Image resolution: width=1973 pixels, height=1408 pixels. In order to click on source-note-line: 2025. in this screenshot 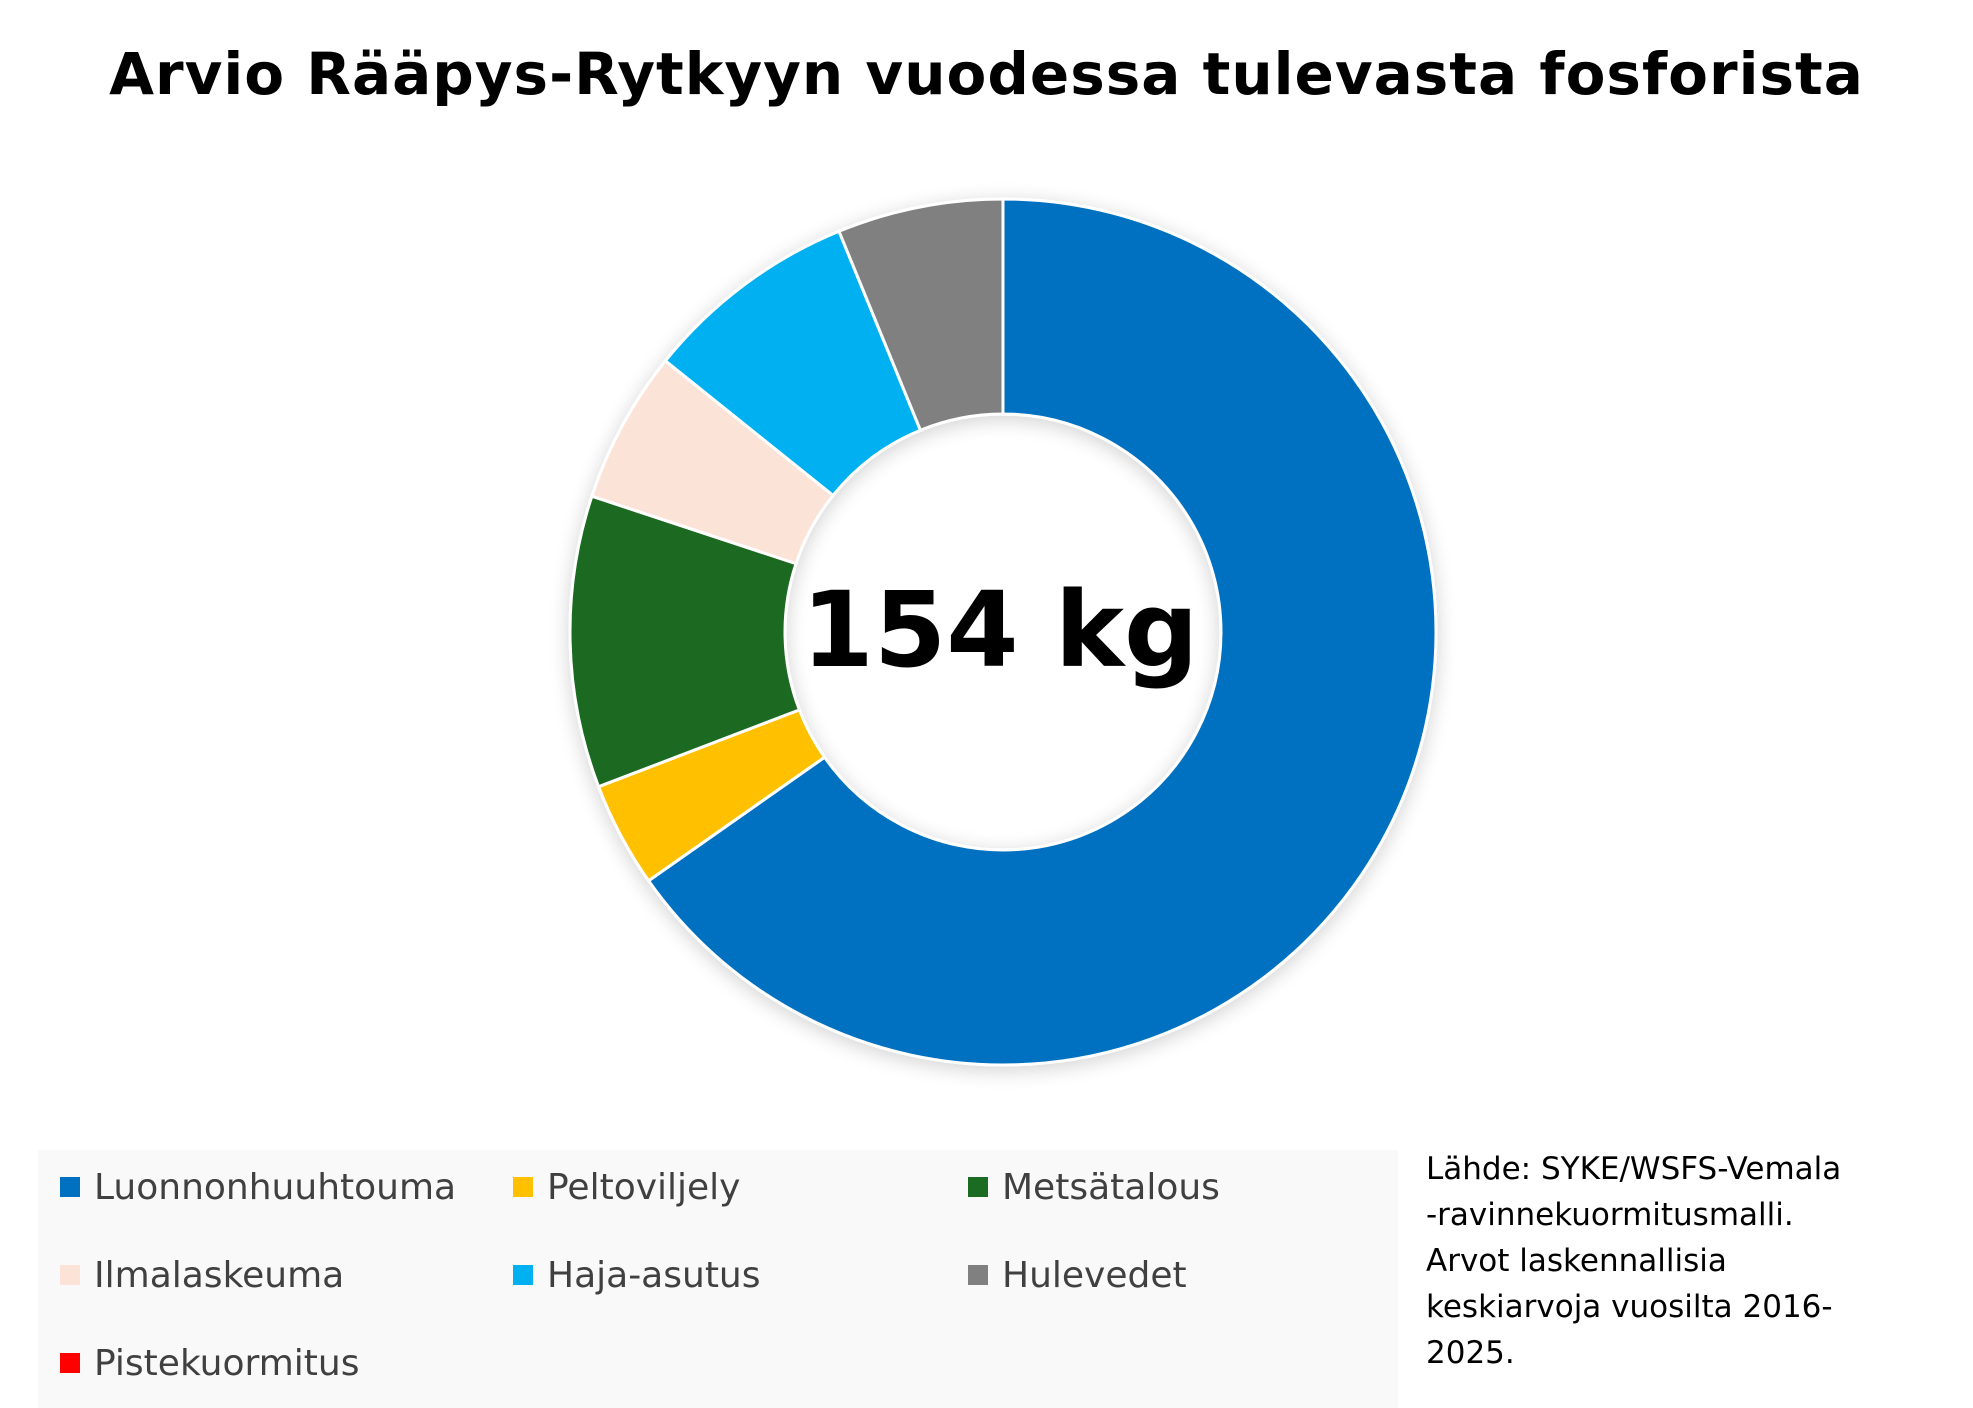, I will do `click(1470, 1353)`.